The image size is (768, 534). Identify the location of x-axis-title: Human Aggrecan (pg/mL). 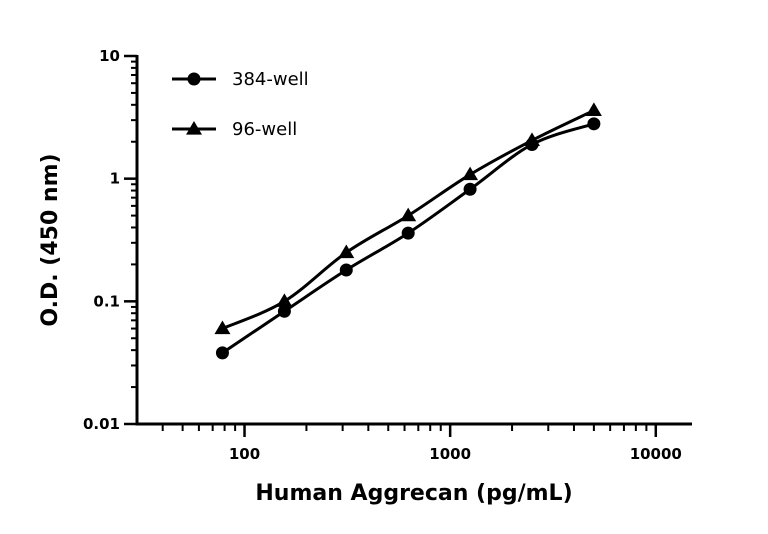
(413, 493).